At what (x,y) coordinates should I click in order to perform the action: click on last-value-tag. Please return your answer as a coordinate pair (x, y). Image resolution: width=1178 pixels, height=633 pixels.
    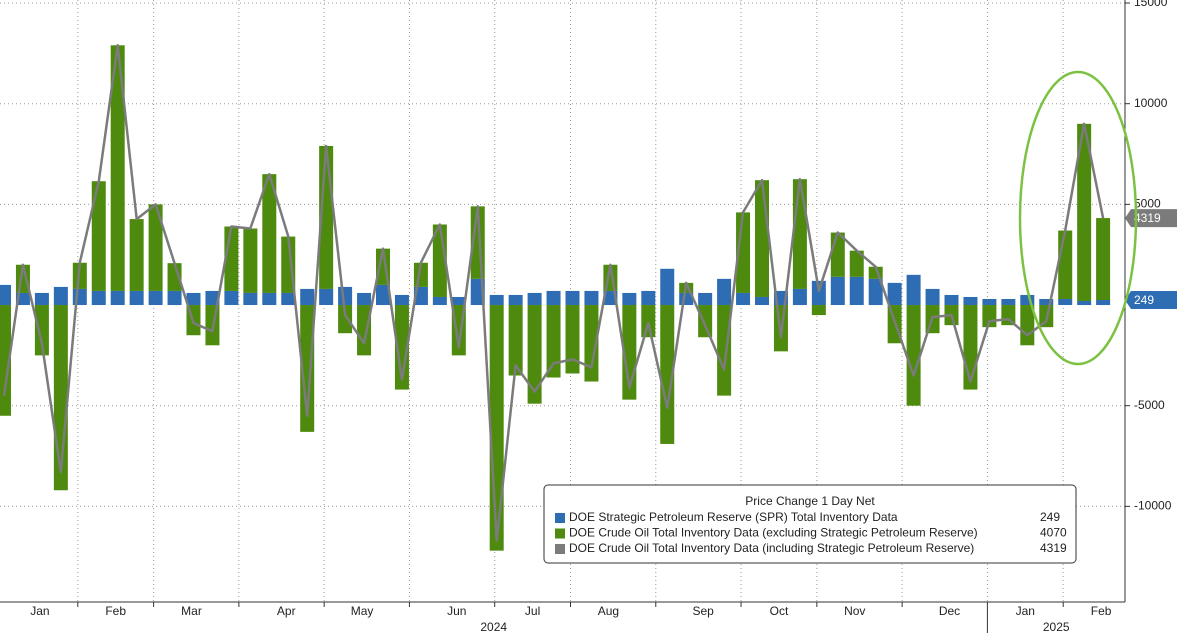
    Looking at the image, I should click on (1151, 218).